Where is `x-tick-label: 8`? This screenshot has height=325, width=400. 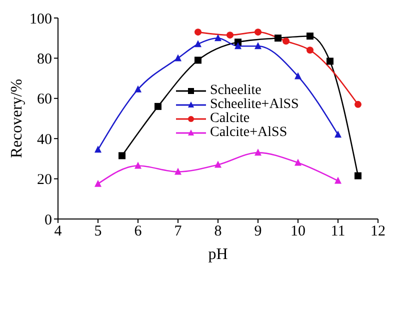 x-tick-label: 8 is located at coordinates (218, 232).